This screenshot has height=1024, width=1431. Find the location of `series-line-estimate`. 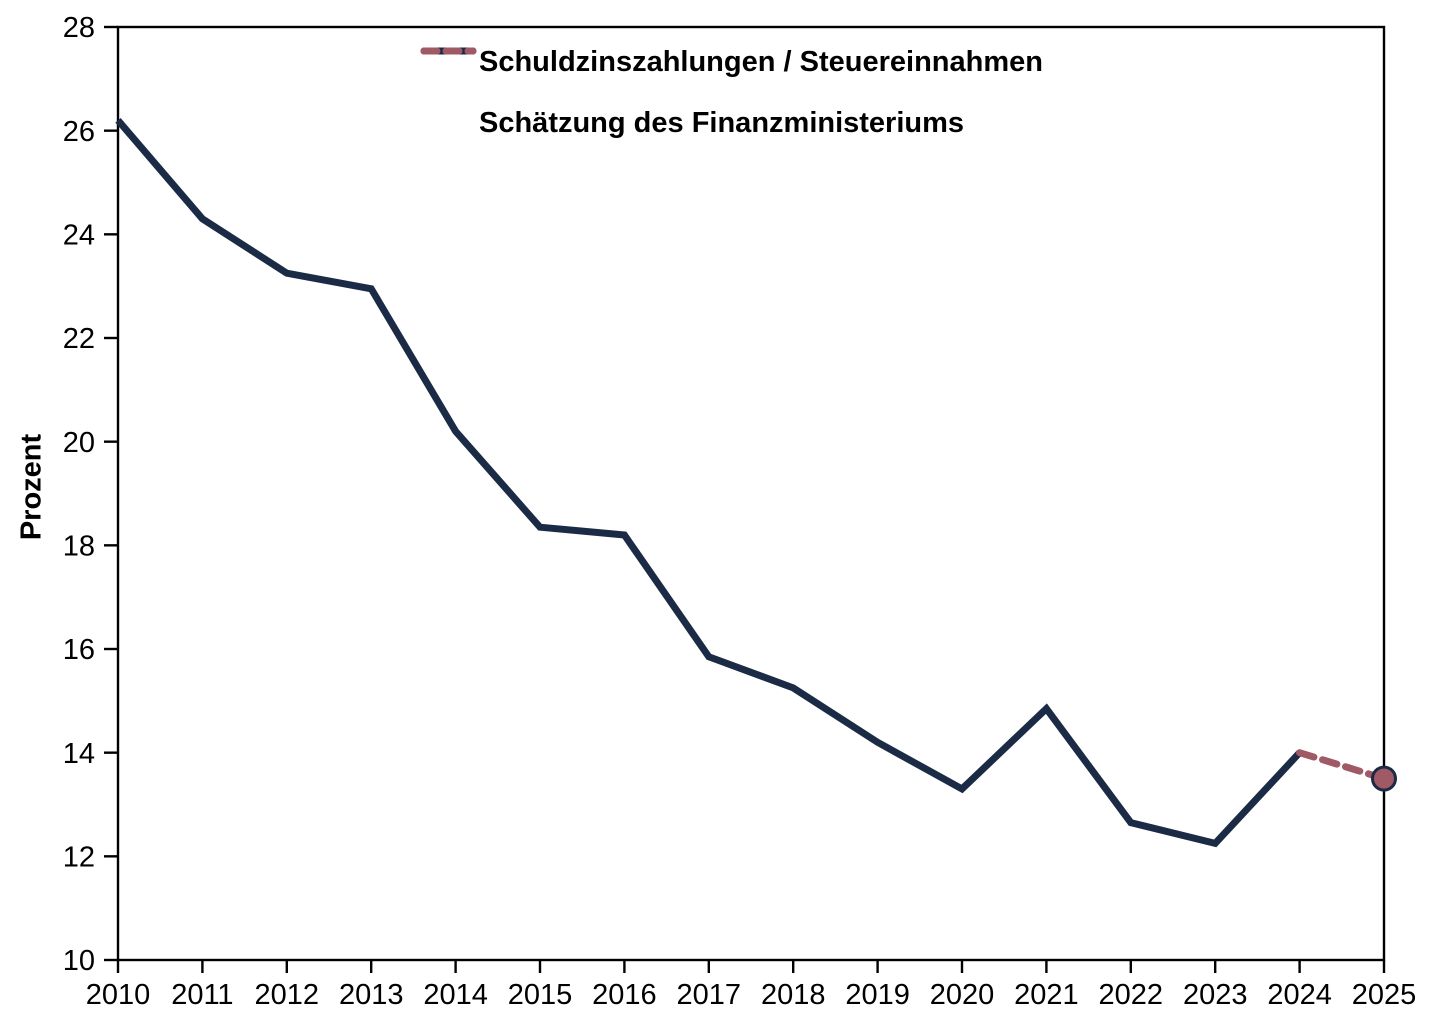

series-line-estimate is located at coordinates (1342, 766).